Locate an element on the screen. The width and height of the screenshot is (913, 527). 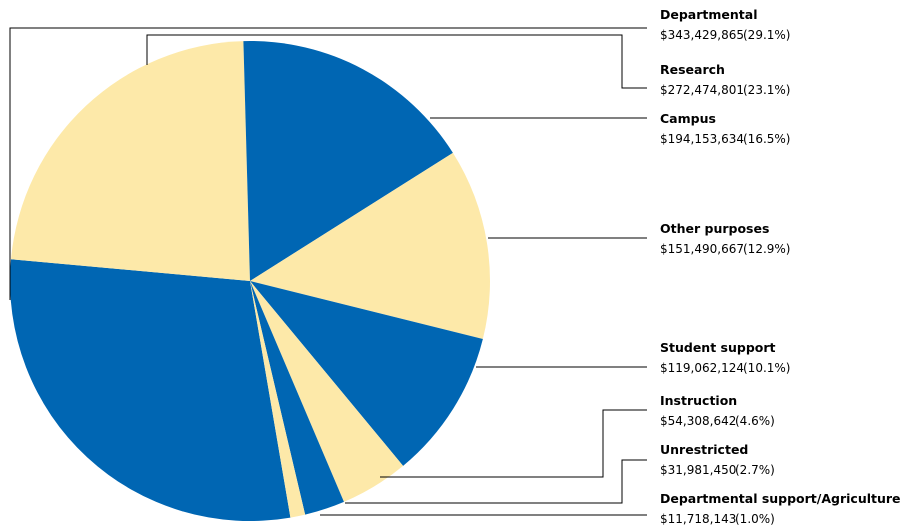
legend-label: Student support is located at coordinates (718, 347).